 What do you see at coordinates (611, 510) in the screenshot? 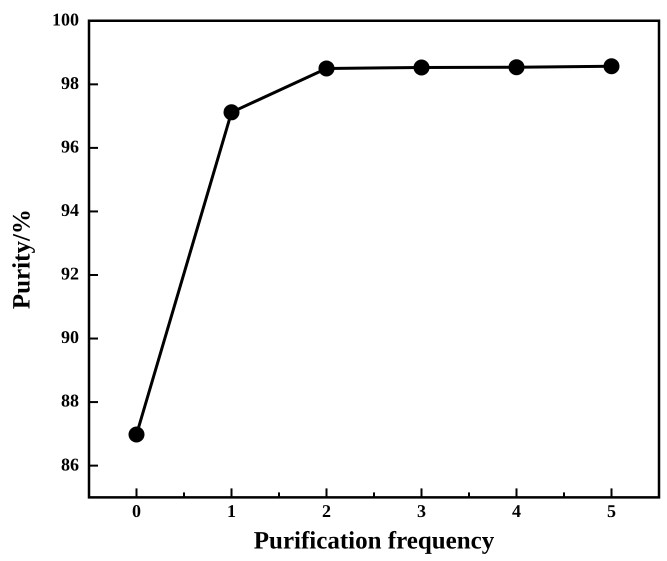
I see `x-tick-label: 5` at bounding box center [611, 510].